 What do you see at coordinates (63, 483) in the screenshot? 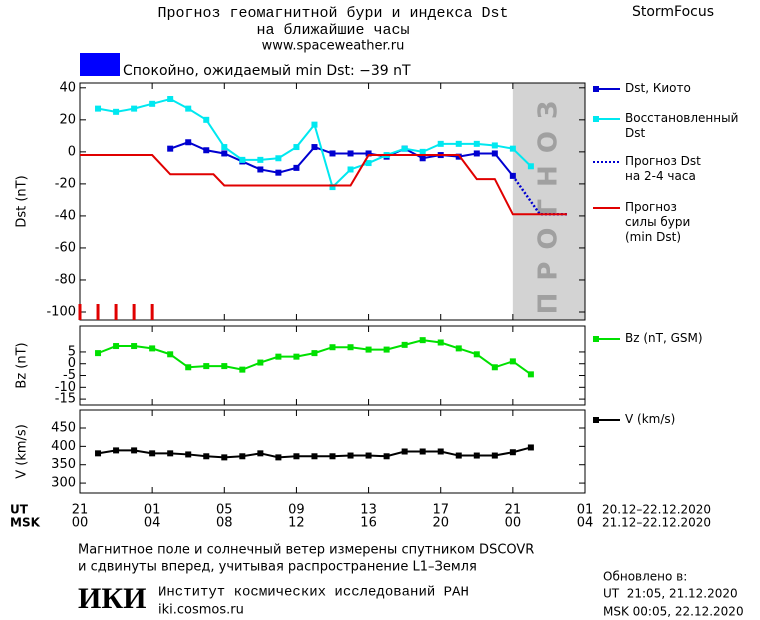
I see `y-tick-label: 300` at bounding box center [63, 483].